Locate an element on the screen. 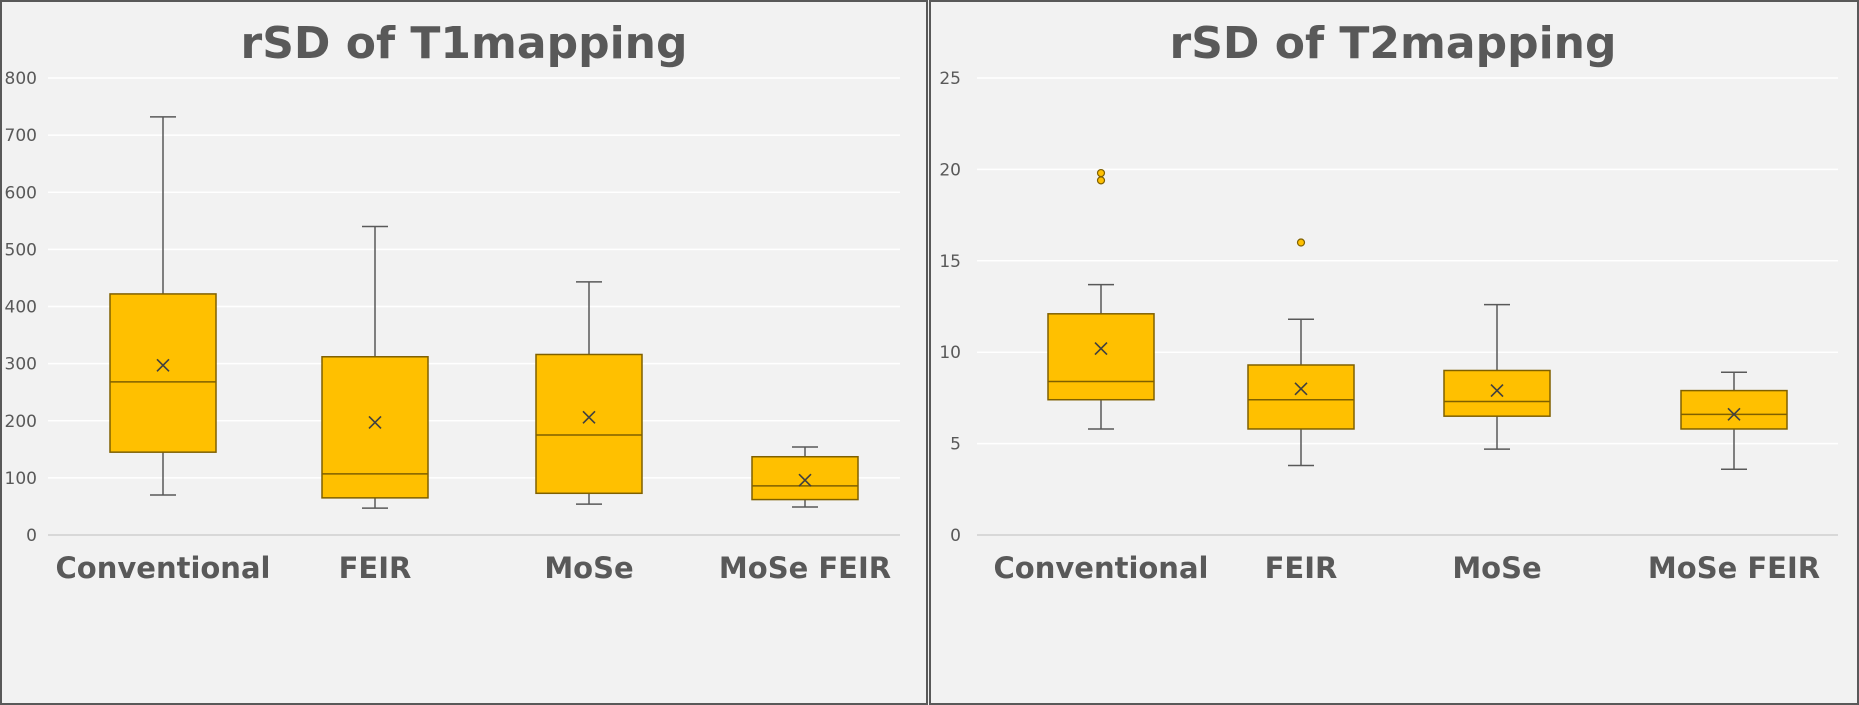 The height and width of the screenshot is (705, 1859). y-tick-label: 20 is located at coordinates (950, 170).